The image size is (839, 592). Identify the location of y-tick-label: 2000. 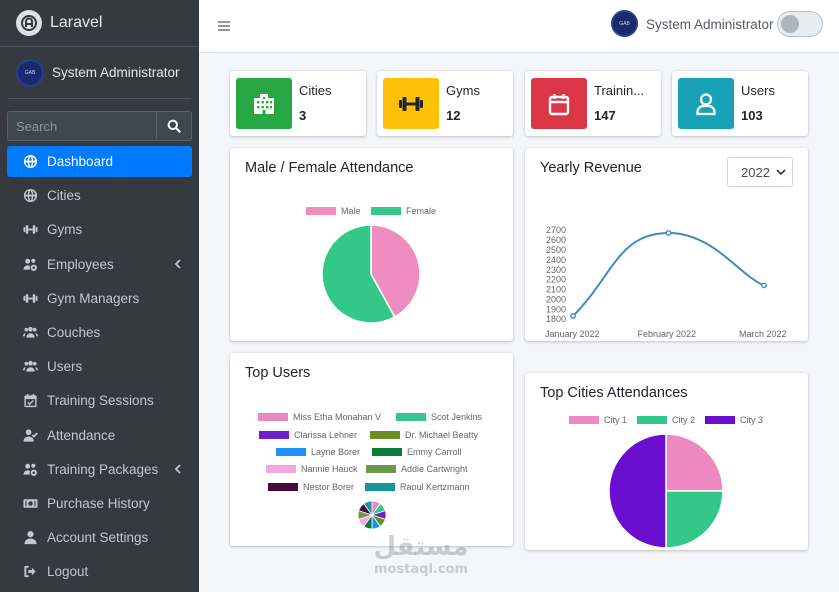
(556, 299).